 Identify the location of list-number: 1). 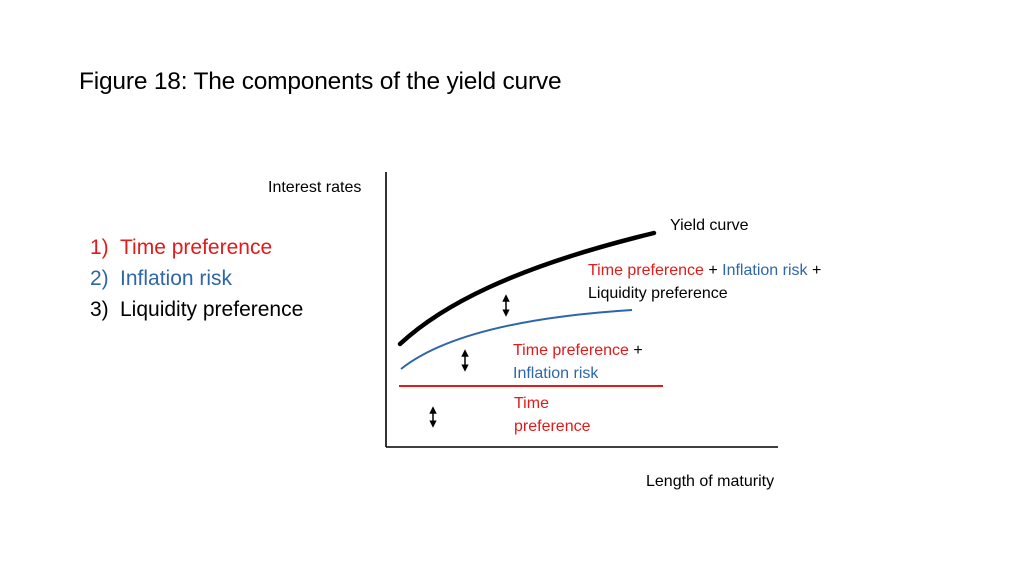
(99, 247).